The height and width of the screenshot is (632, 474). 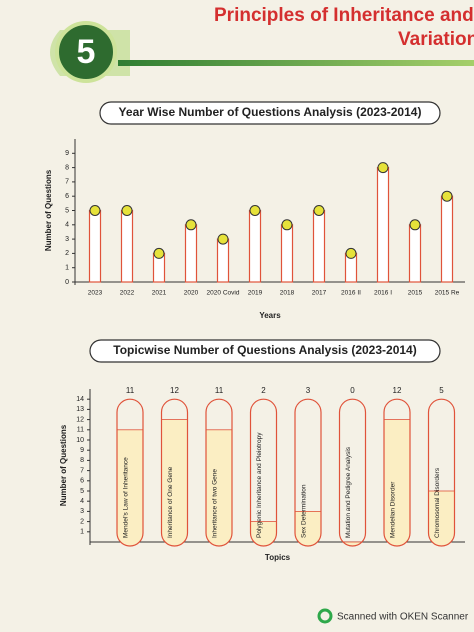 I want to click on chapter-title: Variation, so click(x=436, y=39).